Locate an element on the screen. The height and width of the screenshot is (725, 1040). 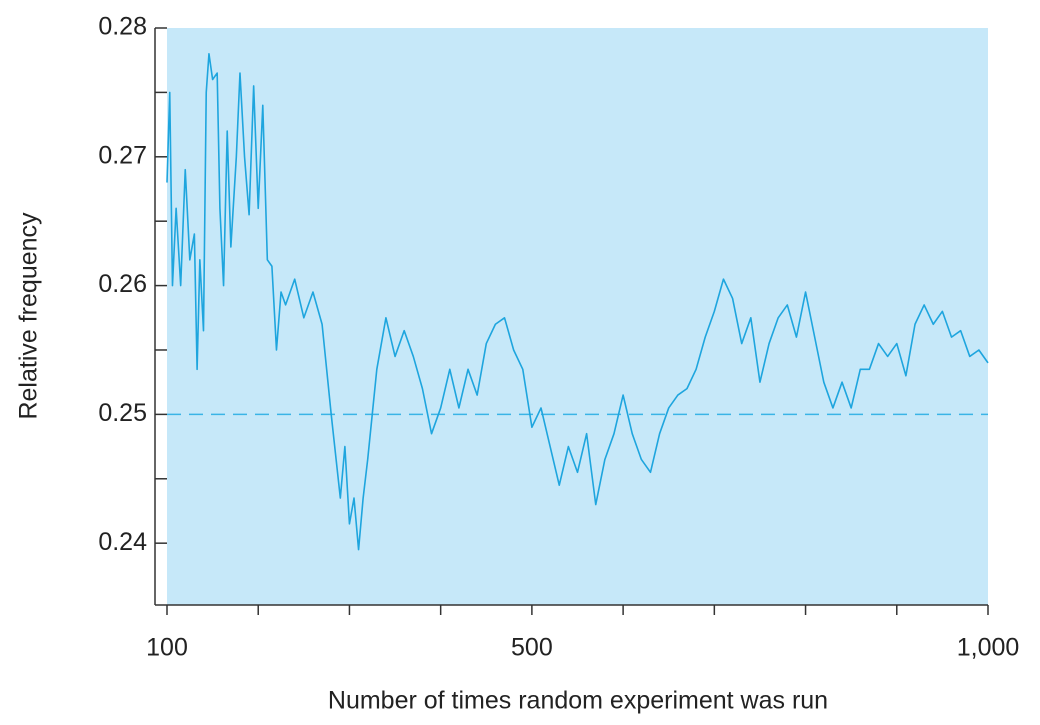
x-tick-label: 1,000 is located at coordinates (988, 648).